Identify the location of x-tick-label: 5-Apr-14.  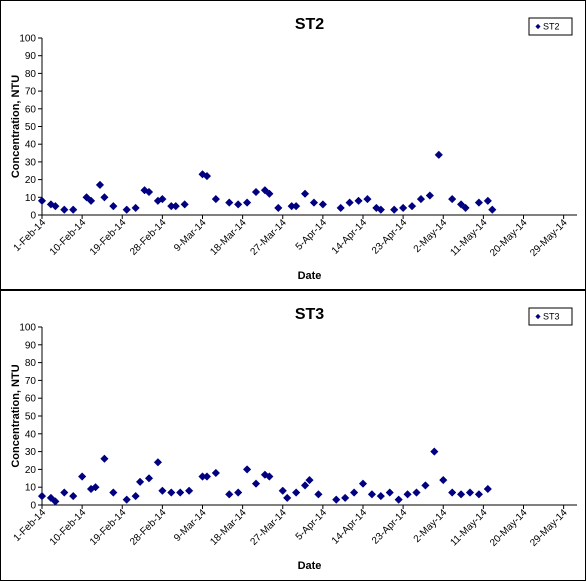
(312, 235).